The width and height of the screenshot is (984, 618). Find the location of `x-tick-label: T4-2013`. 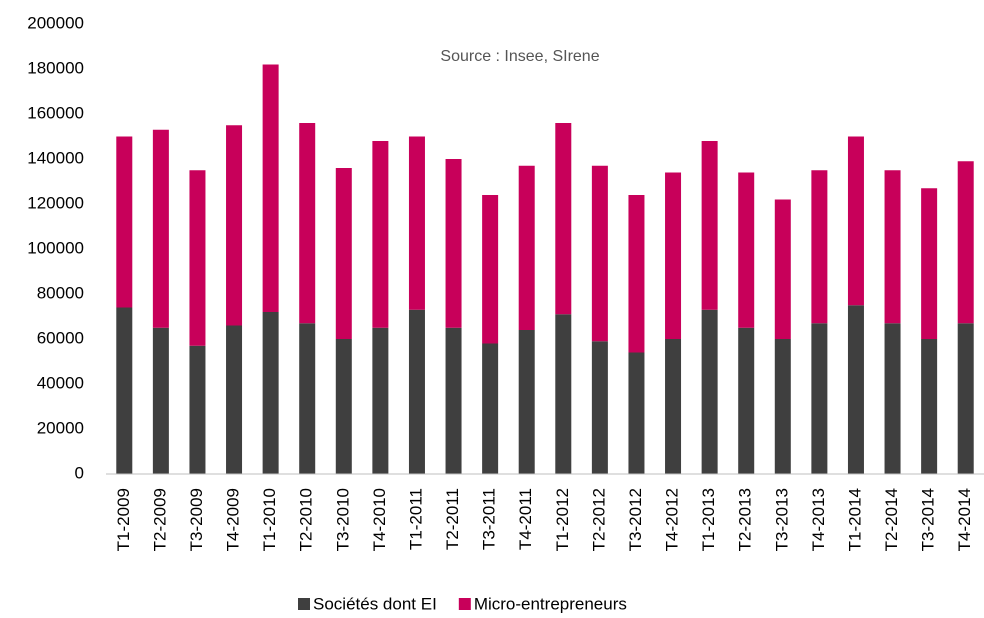

x-tick-label: T4-2013 is located at coordinates (818, 519).